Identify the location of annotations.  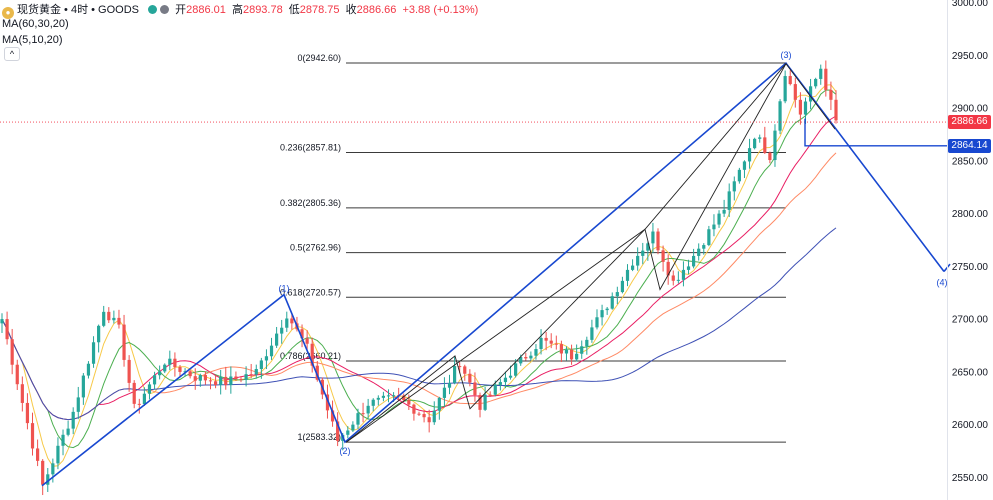
(473, 132).